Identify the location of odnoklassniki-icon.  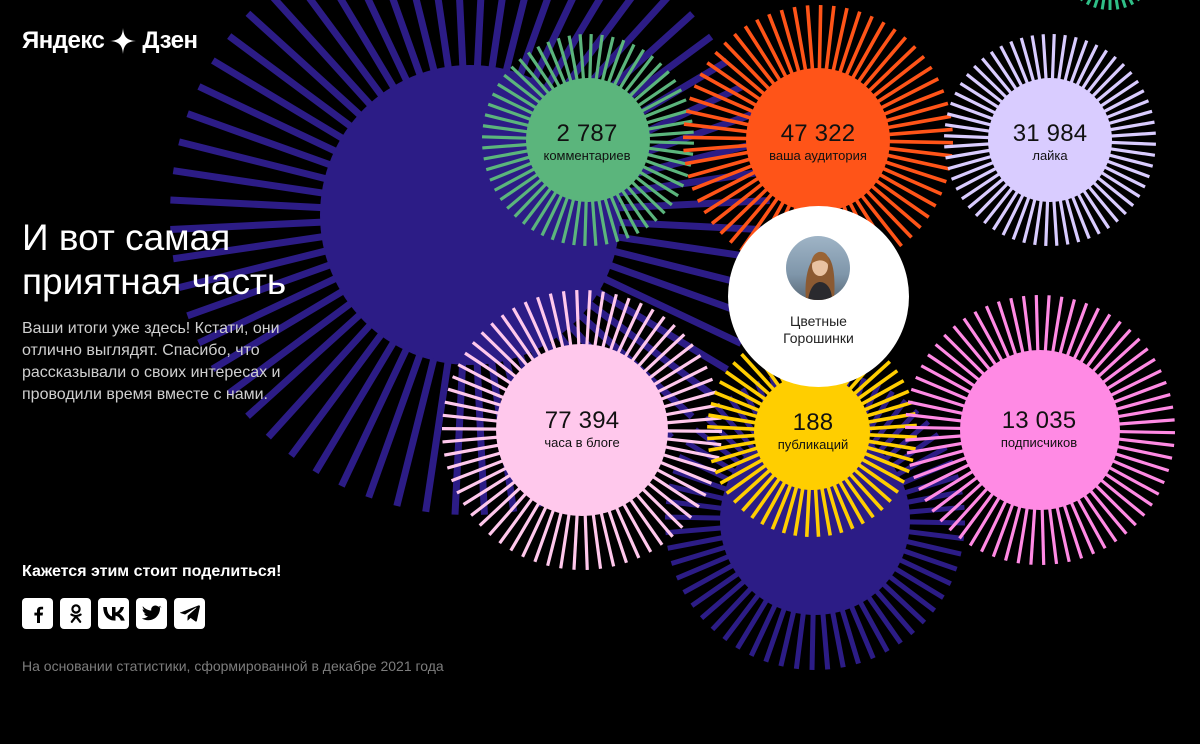
(75, 613).